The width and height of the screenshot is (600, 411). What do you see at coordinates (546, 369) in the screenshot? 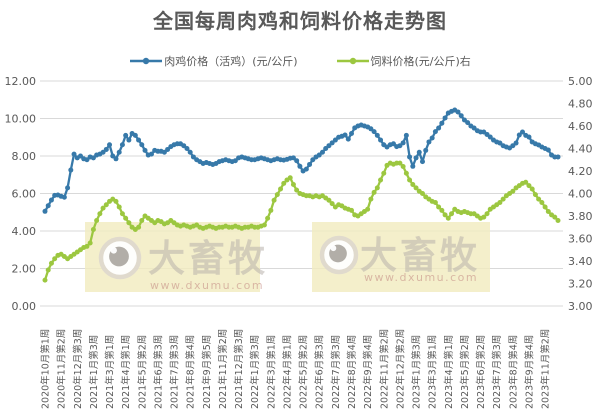
I see `svg-text: 2023年11月第2周` at bounding box center [546, 369].